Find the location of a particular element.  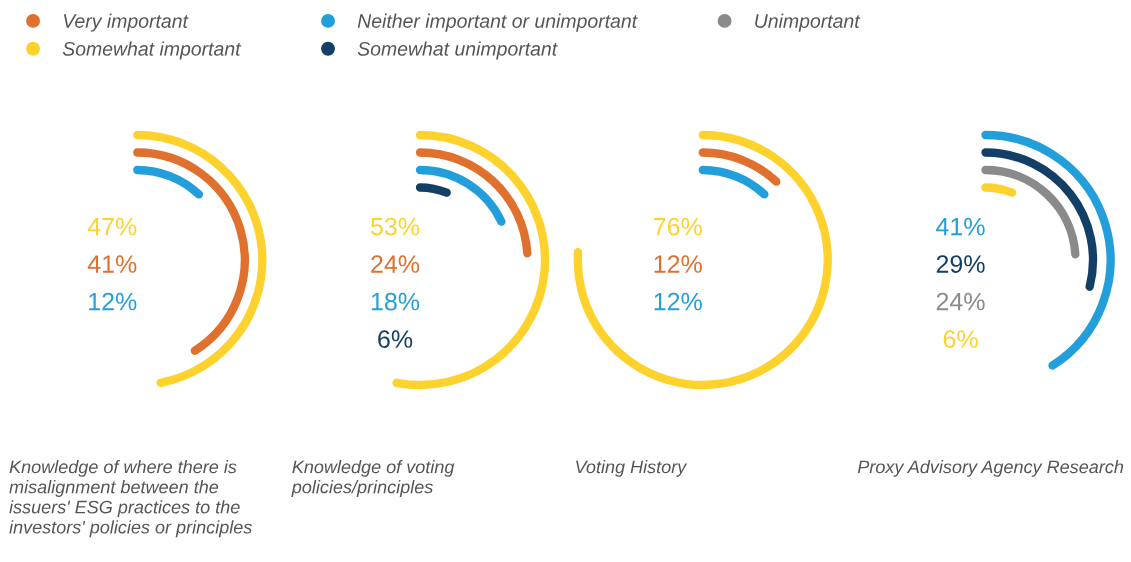

data-label: 29% is located at coordinates (960, 264).